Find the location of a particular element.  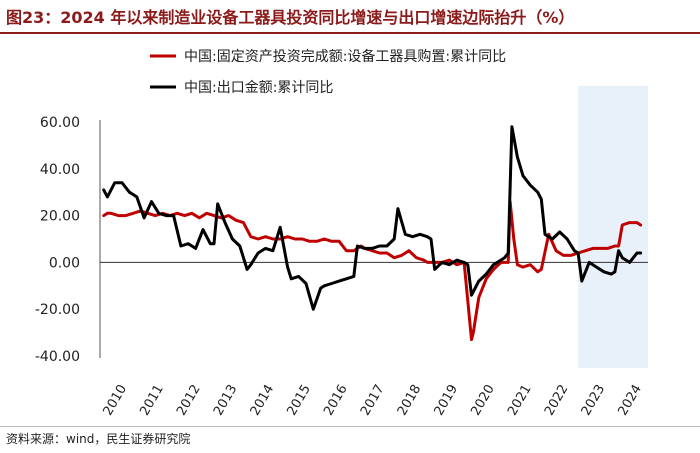

y-tick-label: 0.00 is located at coordinates (64, 263).